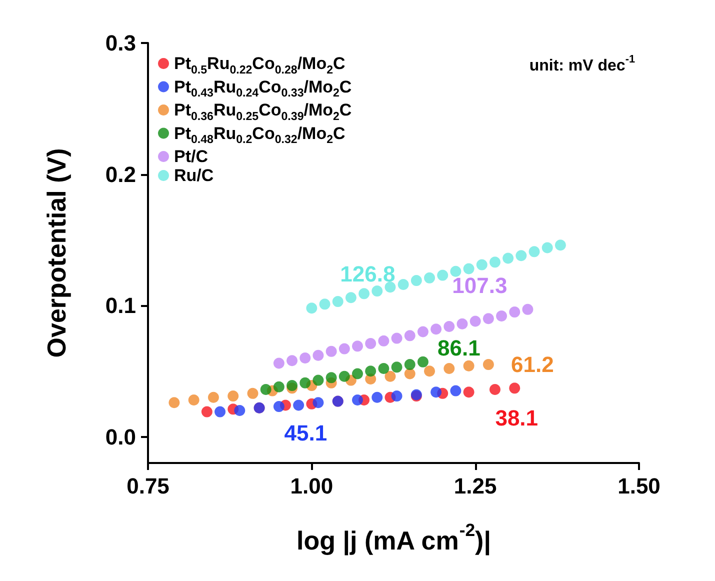 The width and height of the screenshot is (715, 581). What do you see at coordinates (475, 486) in the screenshot?
I see `x-tick-label: 1.25` at bounding box center [475, 486].